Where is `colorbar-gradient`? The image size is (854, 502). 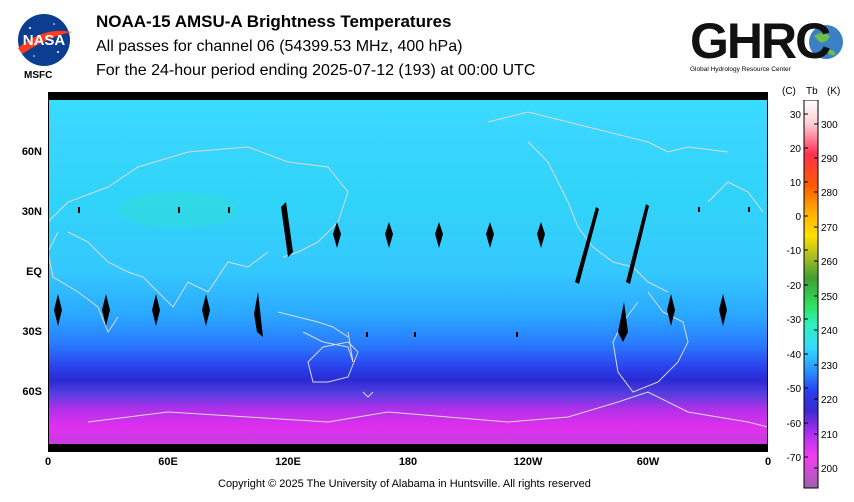
colorbar-gradient is located at coordinates (811, 294).